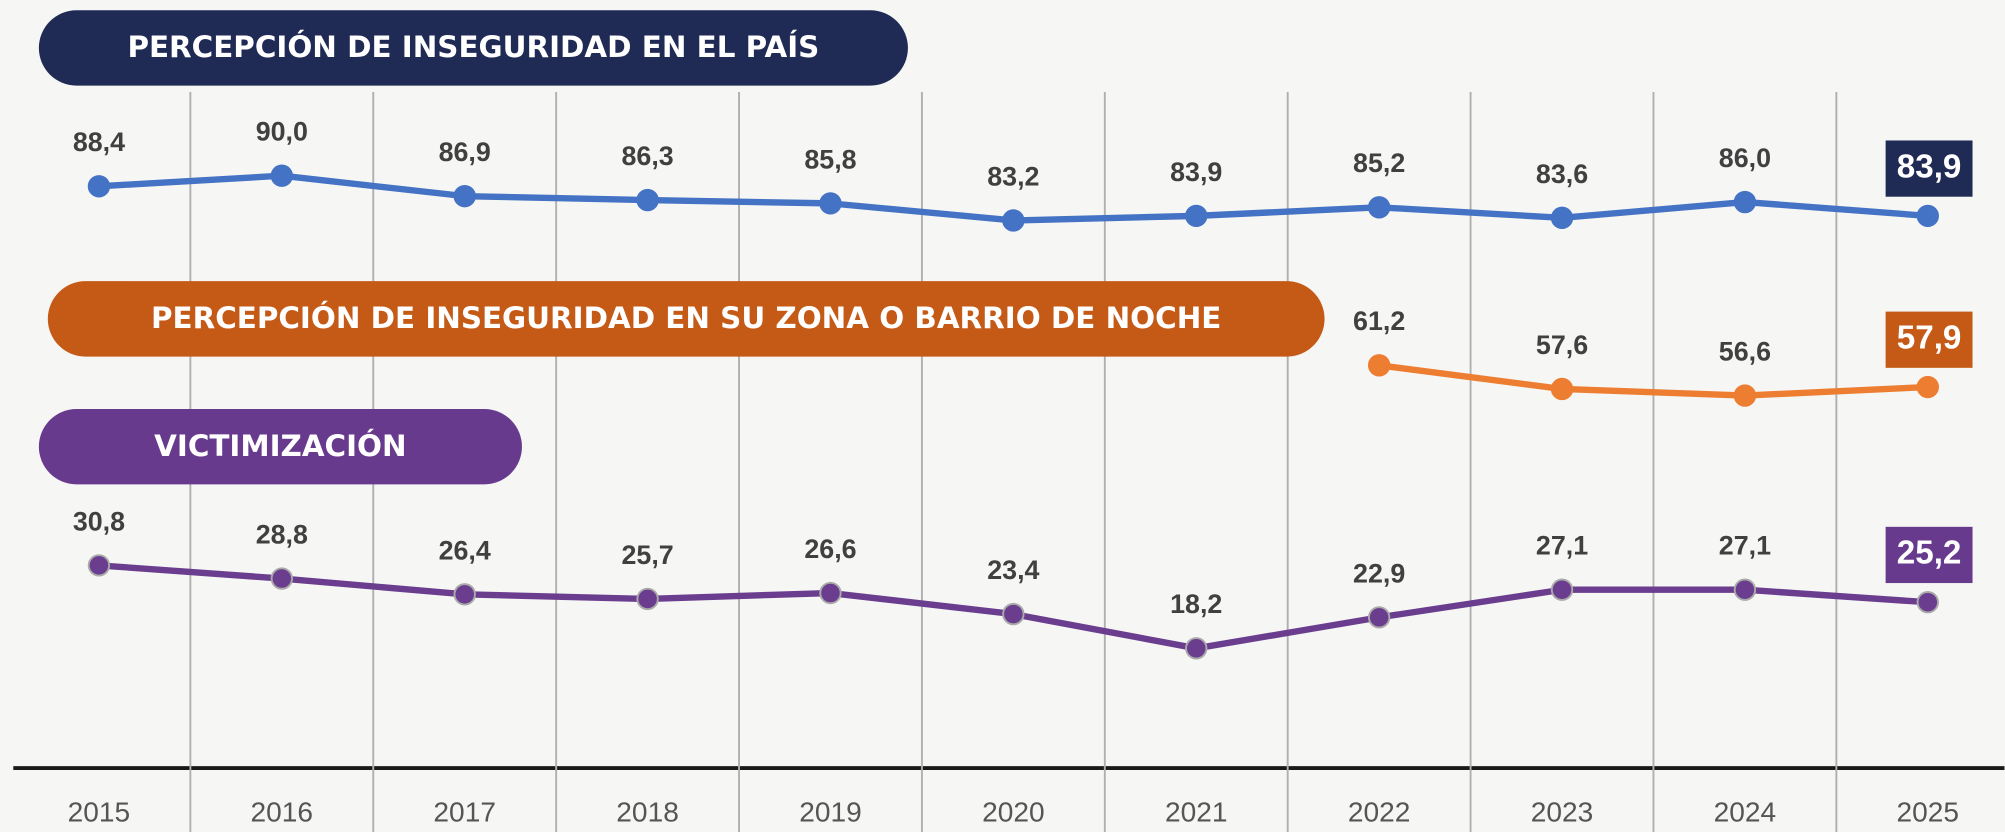 The height and width of the screenshot is (832, 2005). I want to click on x-tick-label: 2025, so click(1928, 812).